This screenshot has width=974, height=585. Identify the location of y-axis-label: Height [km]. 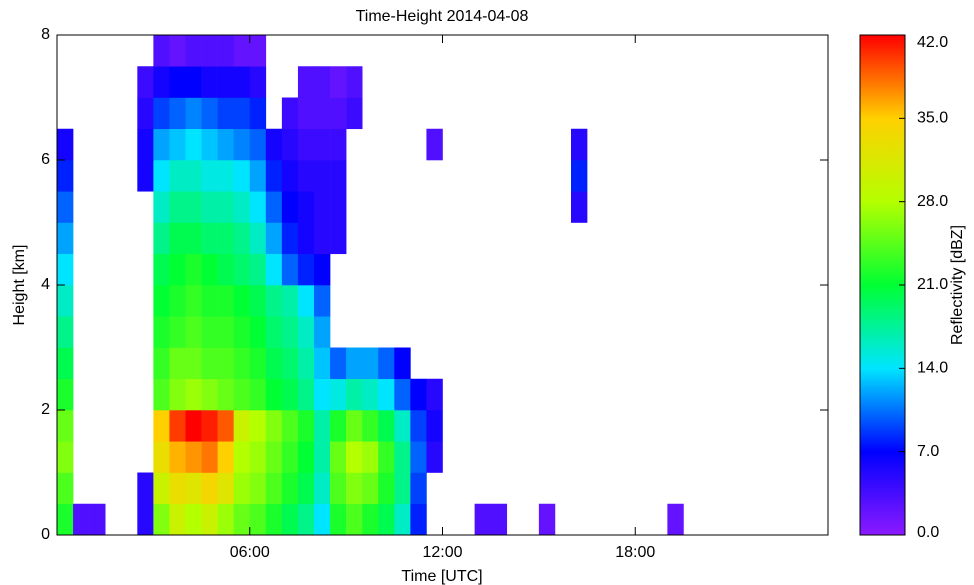
(19, 285).